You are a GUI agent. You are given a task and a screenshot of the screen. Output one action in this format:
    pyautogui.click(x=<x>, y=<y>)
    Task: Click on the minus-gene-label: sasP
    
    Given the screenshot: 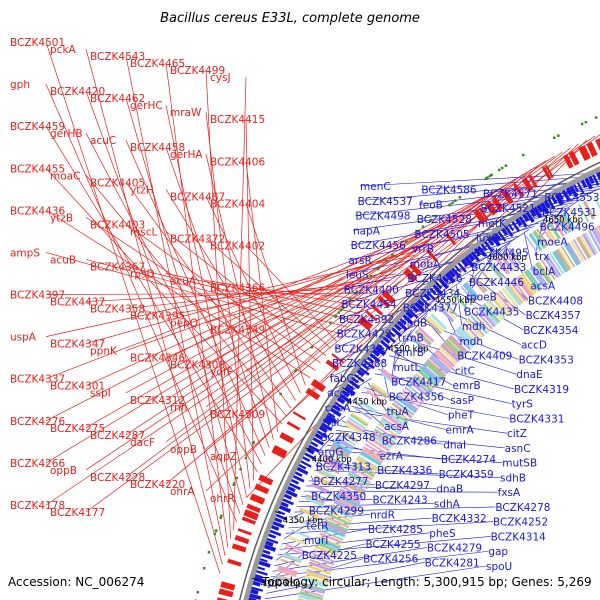 What is the action you would take?
    pyautogui.click(x=462, y=401)
    